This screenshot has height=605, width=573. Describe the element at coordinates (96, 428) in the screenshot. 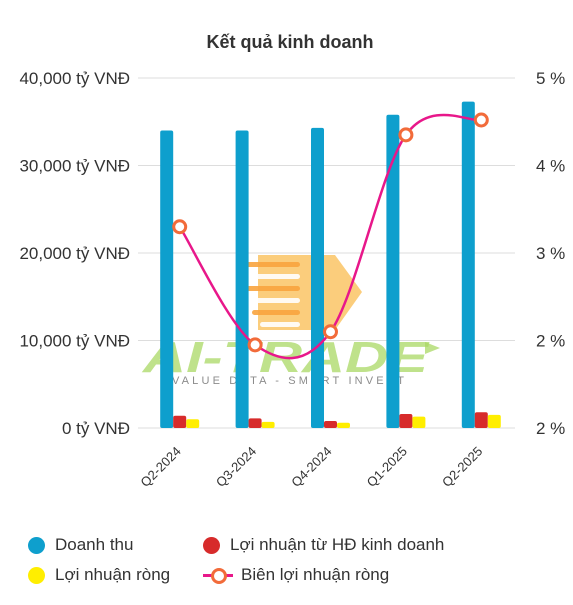

I see `y-left-tick-label: 0 tỷ VNĐ` at that location.